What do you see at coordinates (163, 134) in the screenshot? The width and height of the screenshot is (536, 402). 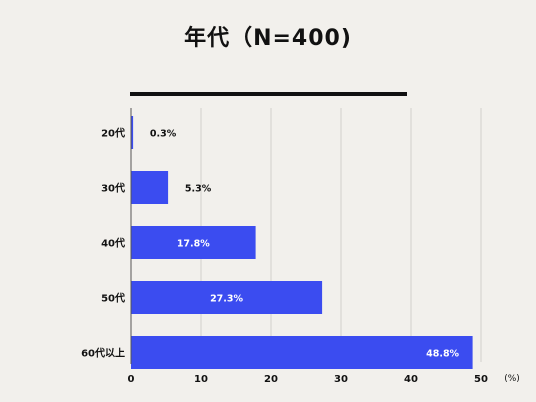 I see `data-label: 0.3%` at bounding box center [163, 134].